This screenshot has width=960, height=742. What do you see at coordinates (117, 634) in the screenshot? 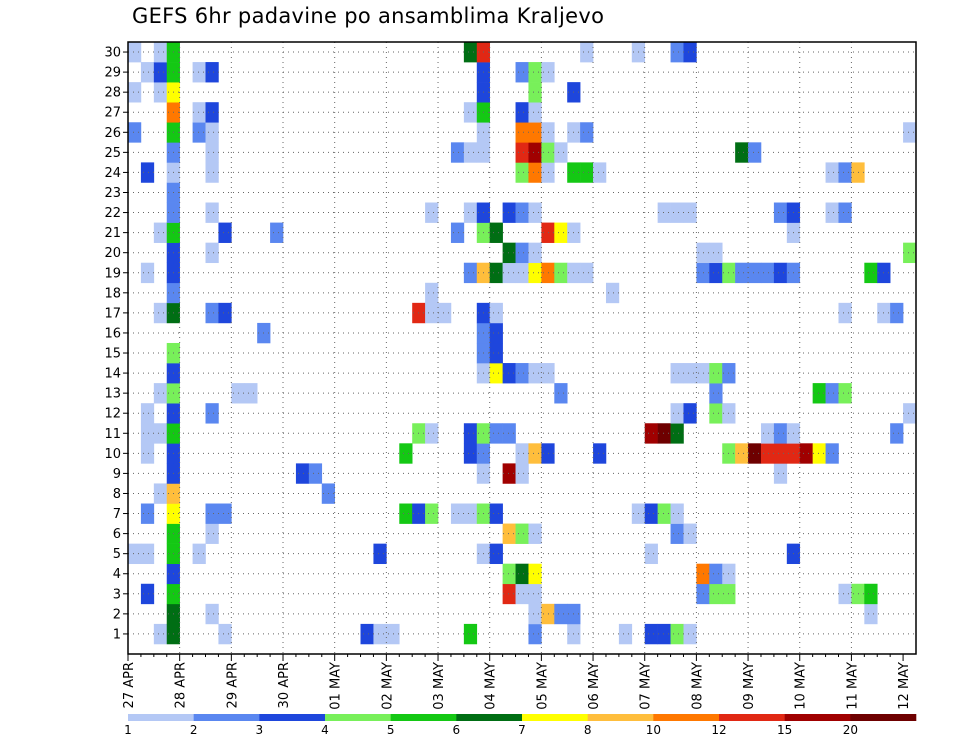
I see `y-tick-label: 1` at bounding box center [117, 634].